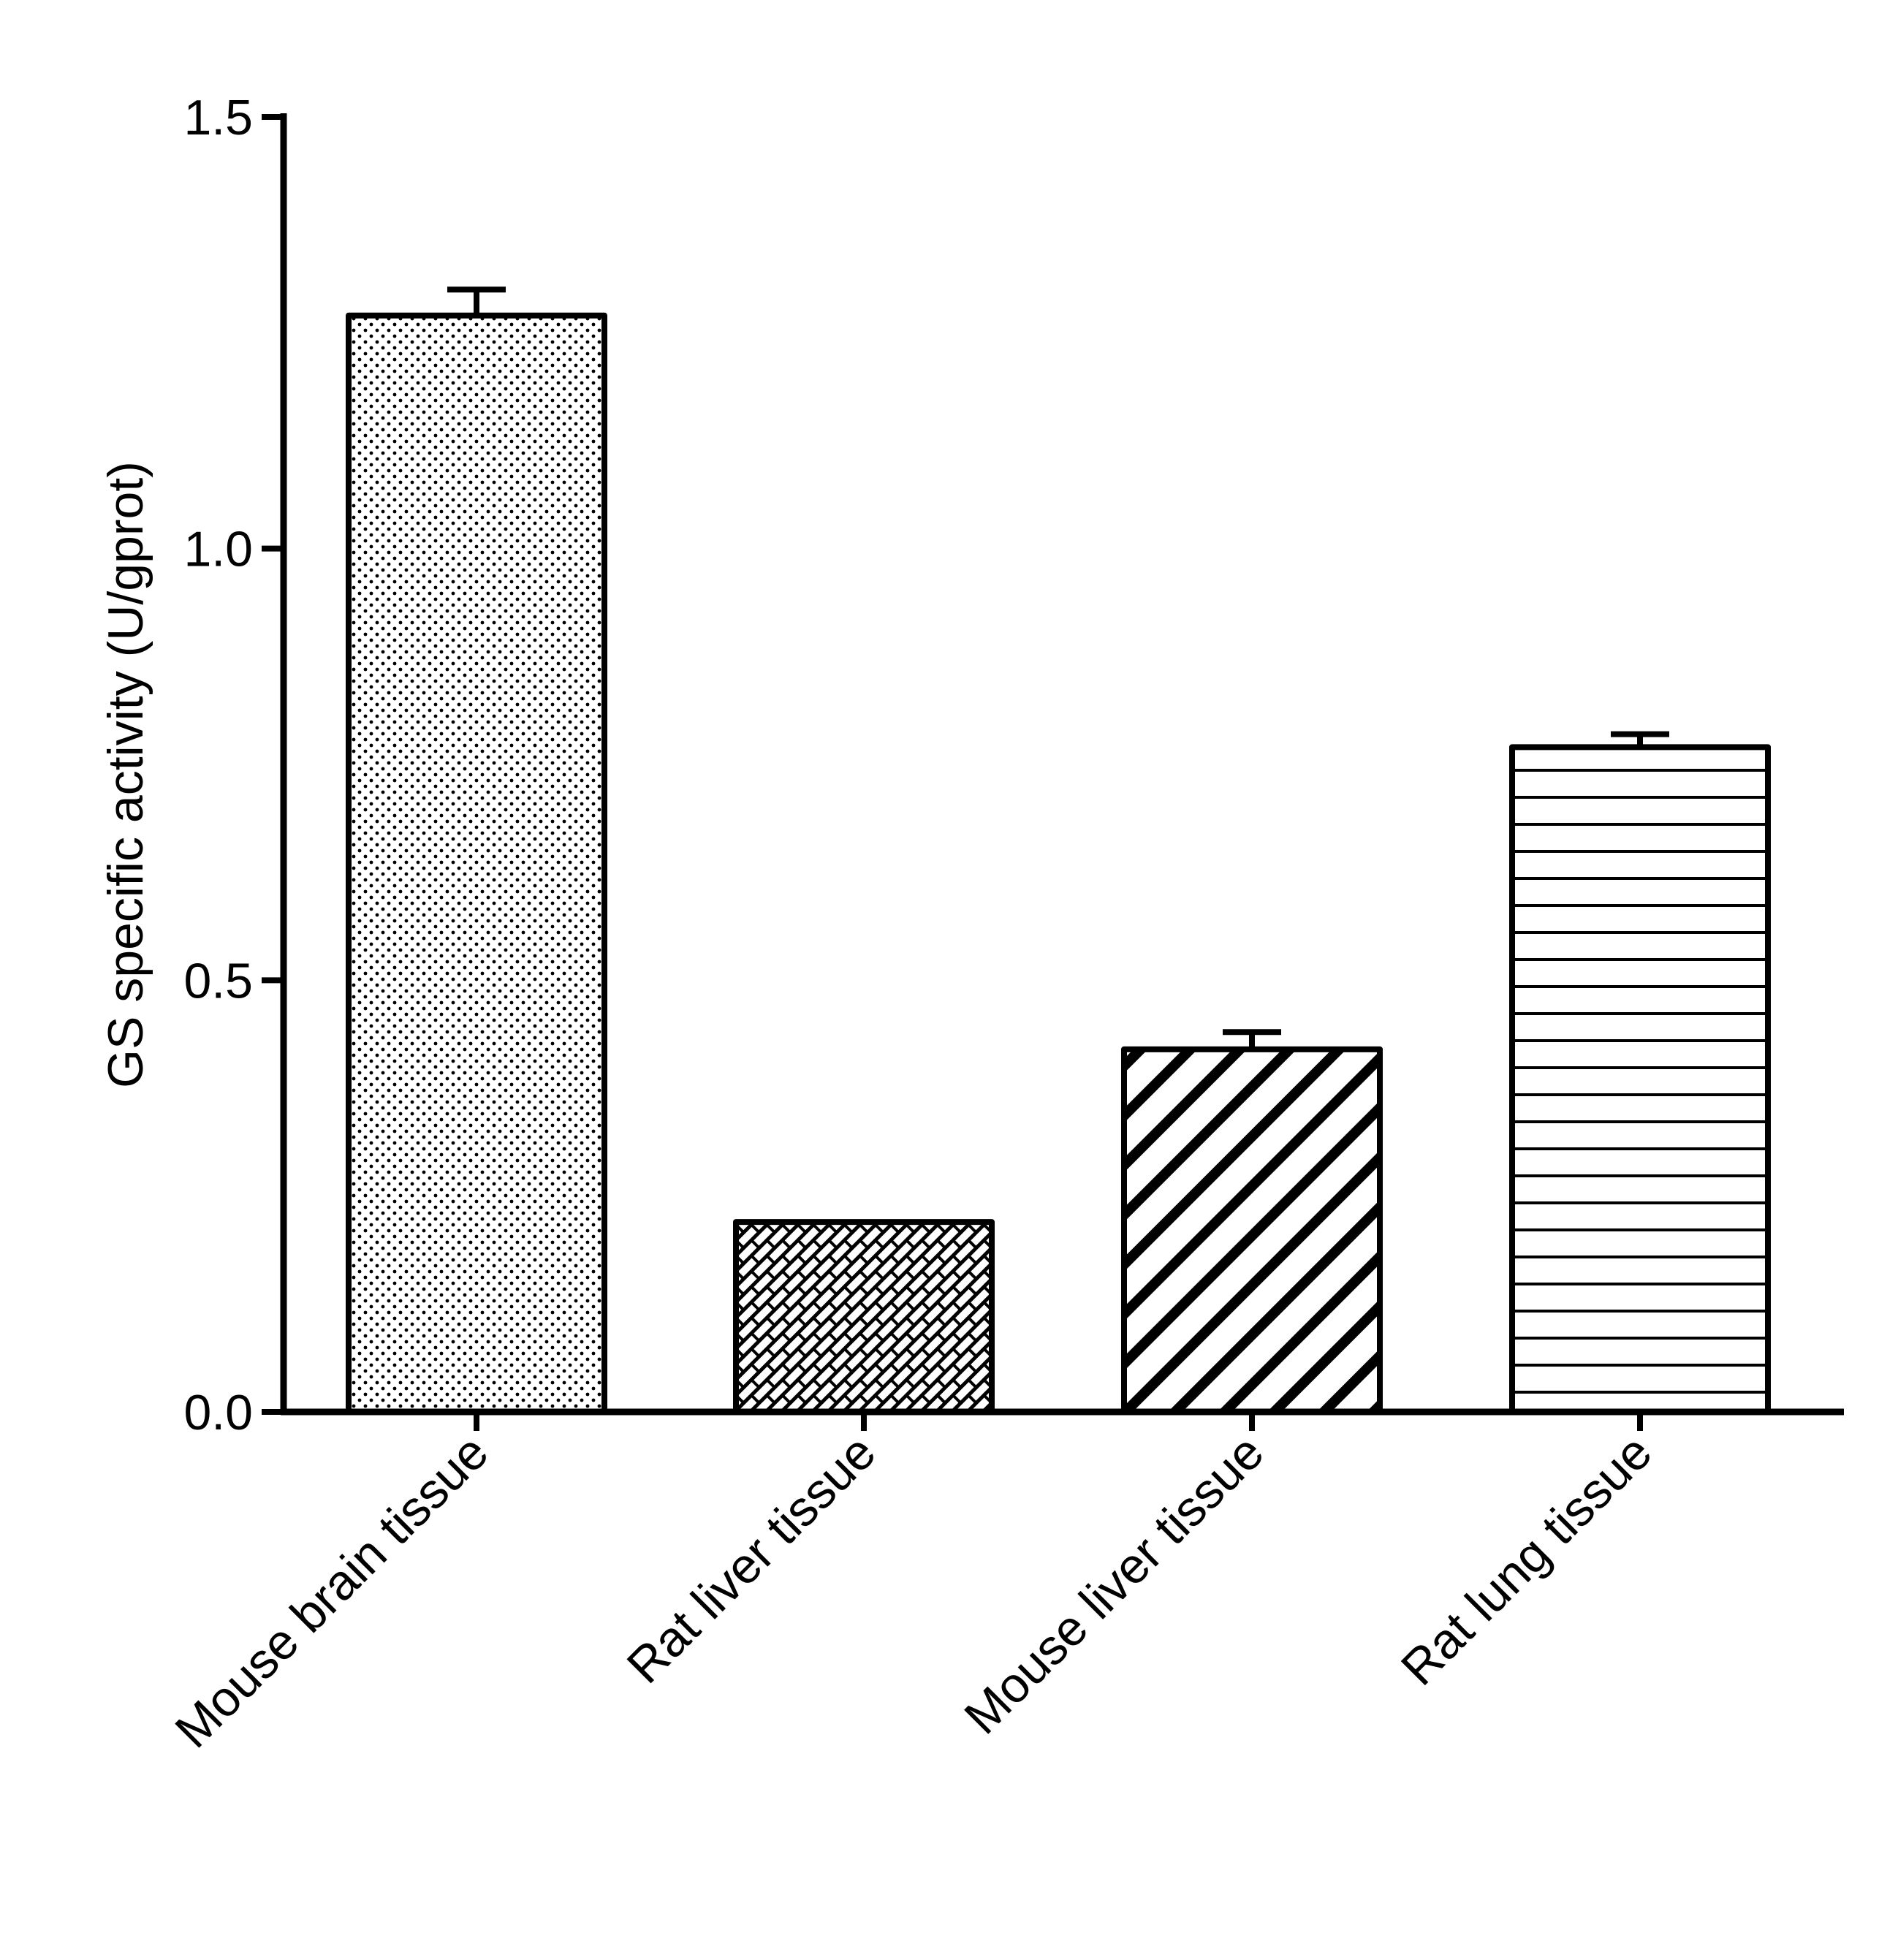  What do you see at coordinates (331, 1591) in the screenshot?
I see `x-tick-label: Mouse brain tissue` at bounding box center [331, 1591].